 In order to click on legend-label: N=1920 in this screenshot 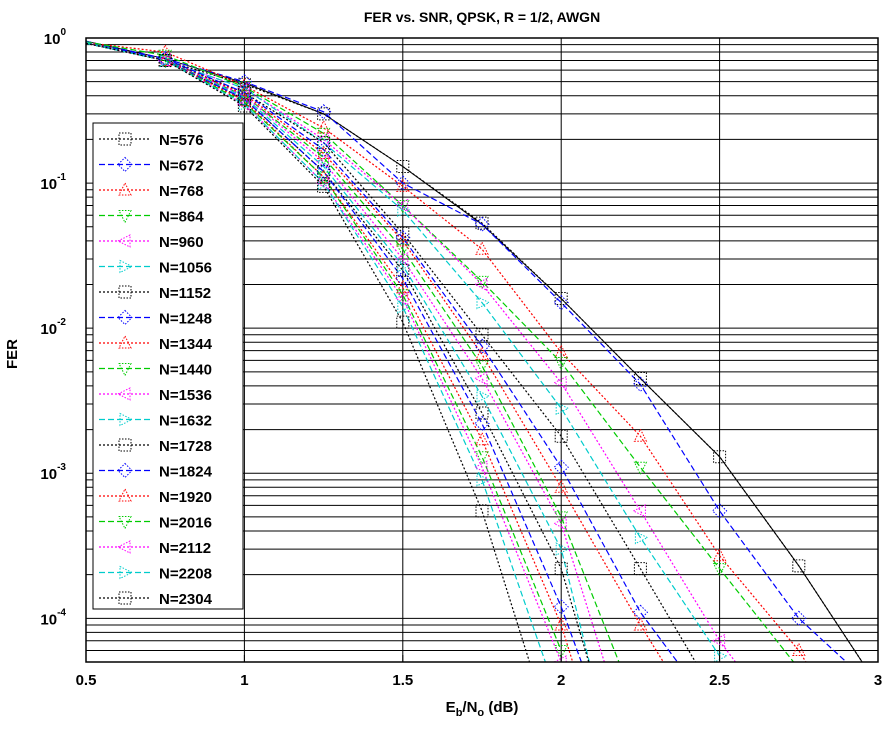, I will do `click(185, 497)`.